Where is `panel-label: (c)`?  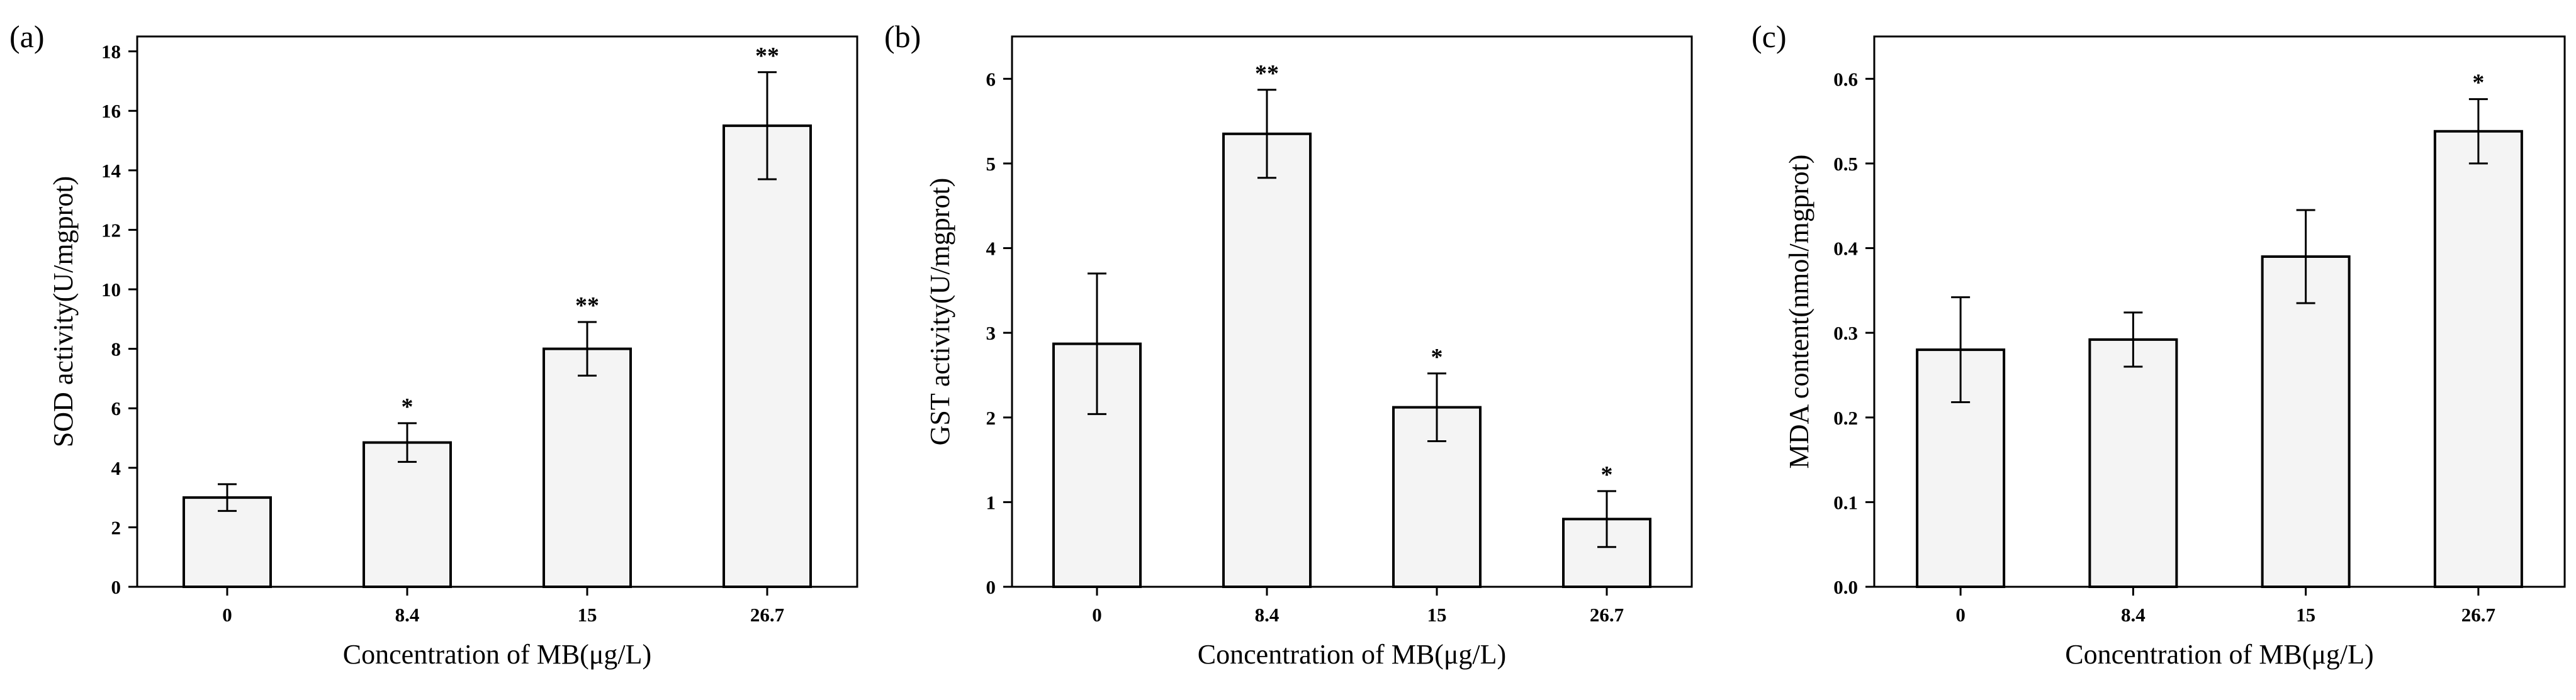
panel-label: (c) is located at coordinates (1769, 36).